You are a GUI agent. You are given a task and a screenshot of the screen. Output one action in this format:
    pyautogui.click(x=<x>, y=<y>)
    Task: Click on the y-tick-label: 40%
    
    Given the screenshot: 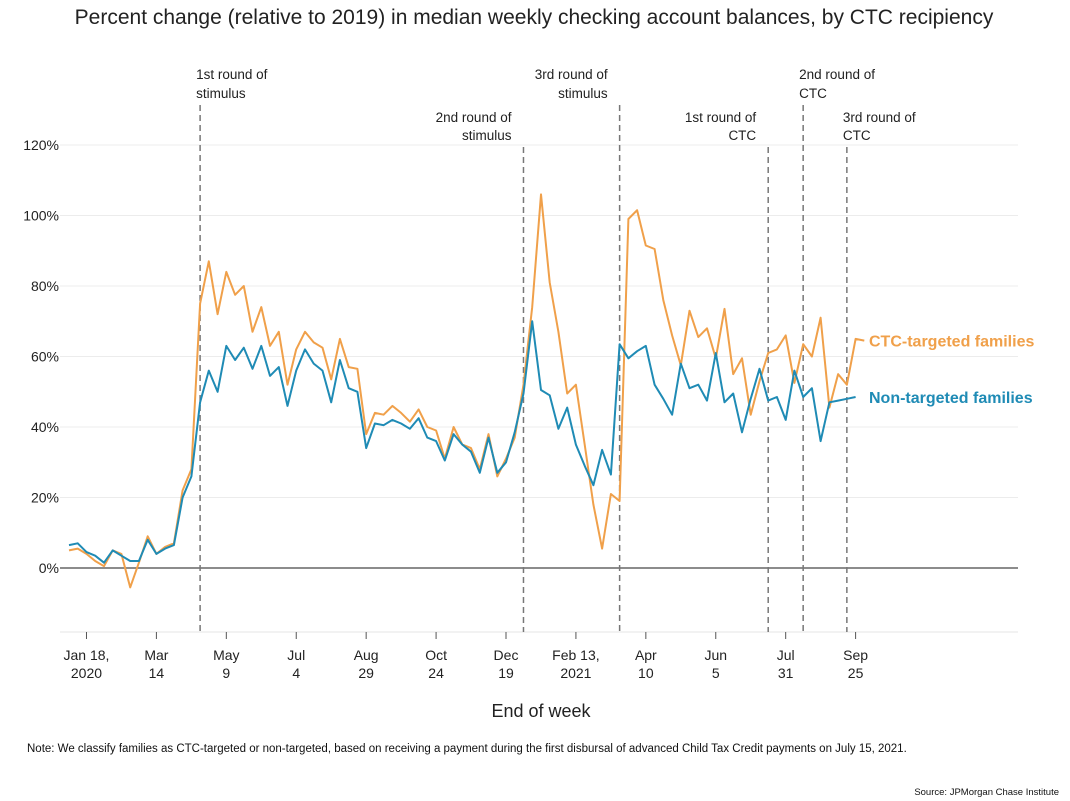 What is the action you would take?
    pyautogui.click(x=45, y=427)
    